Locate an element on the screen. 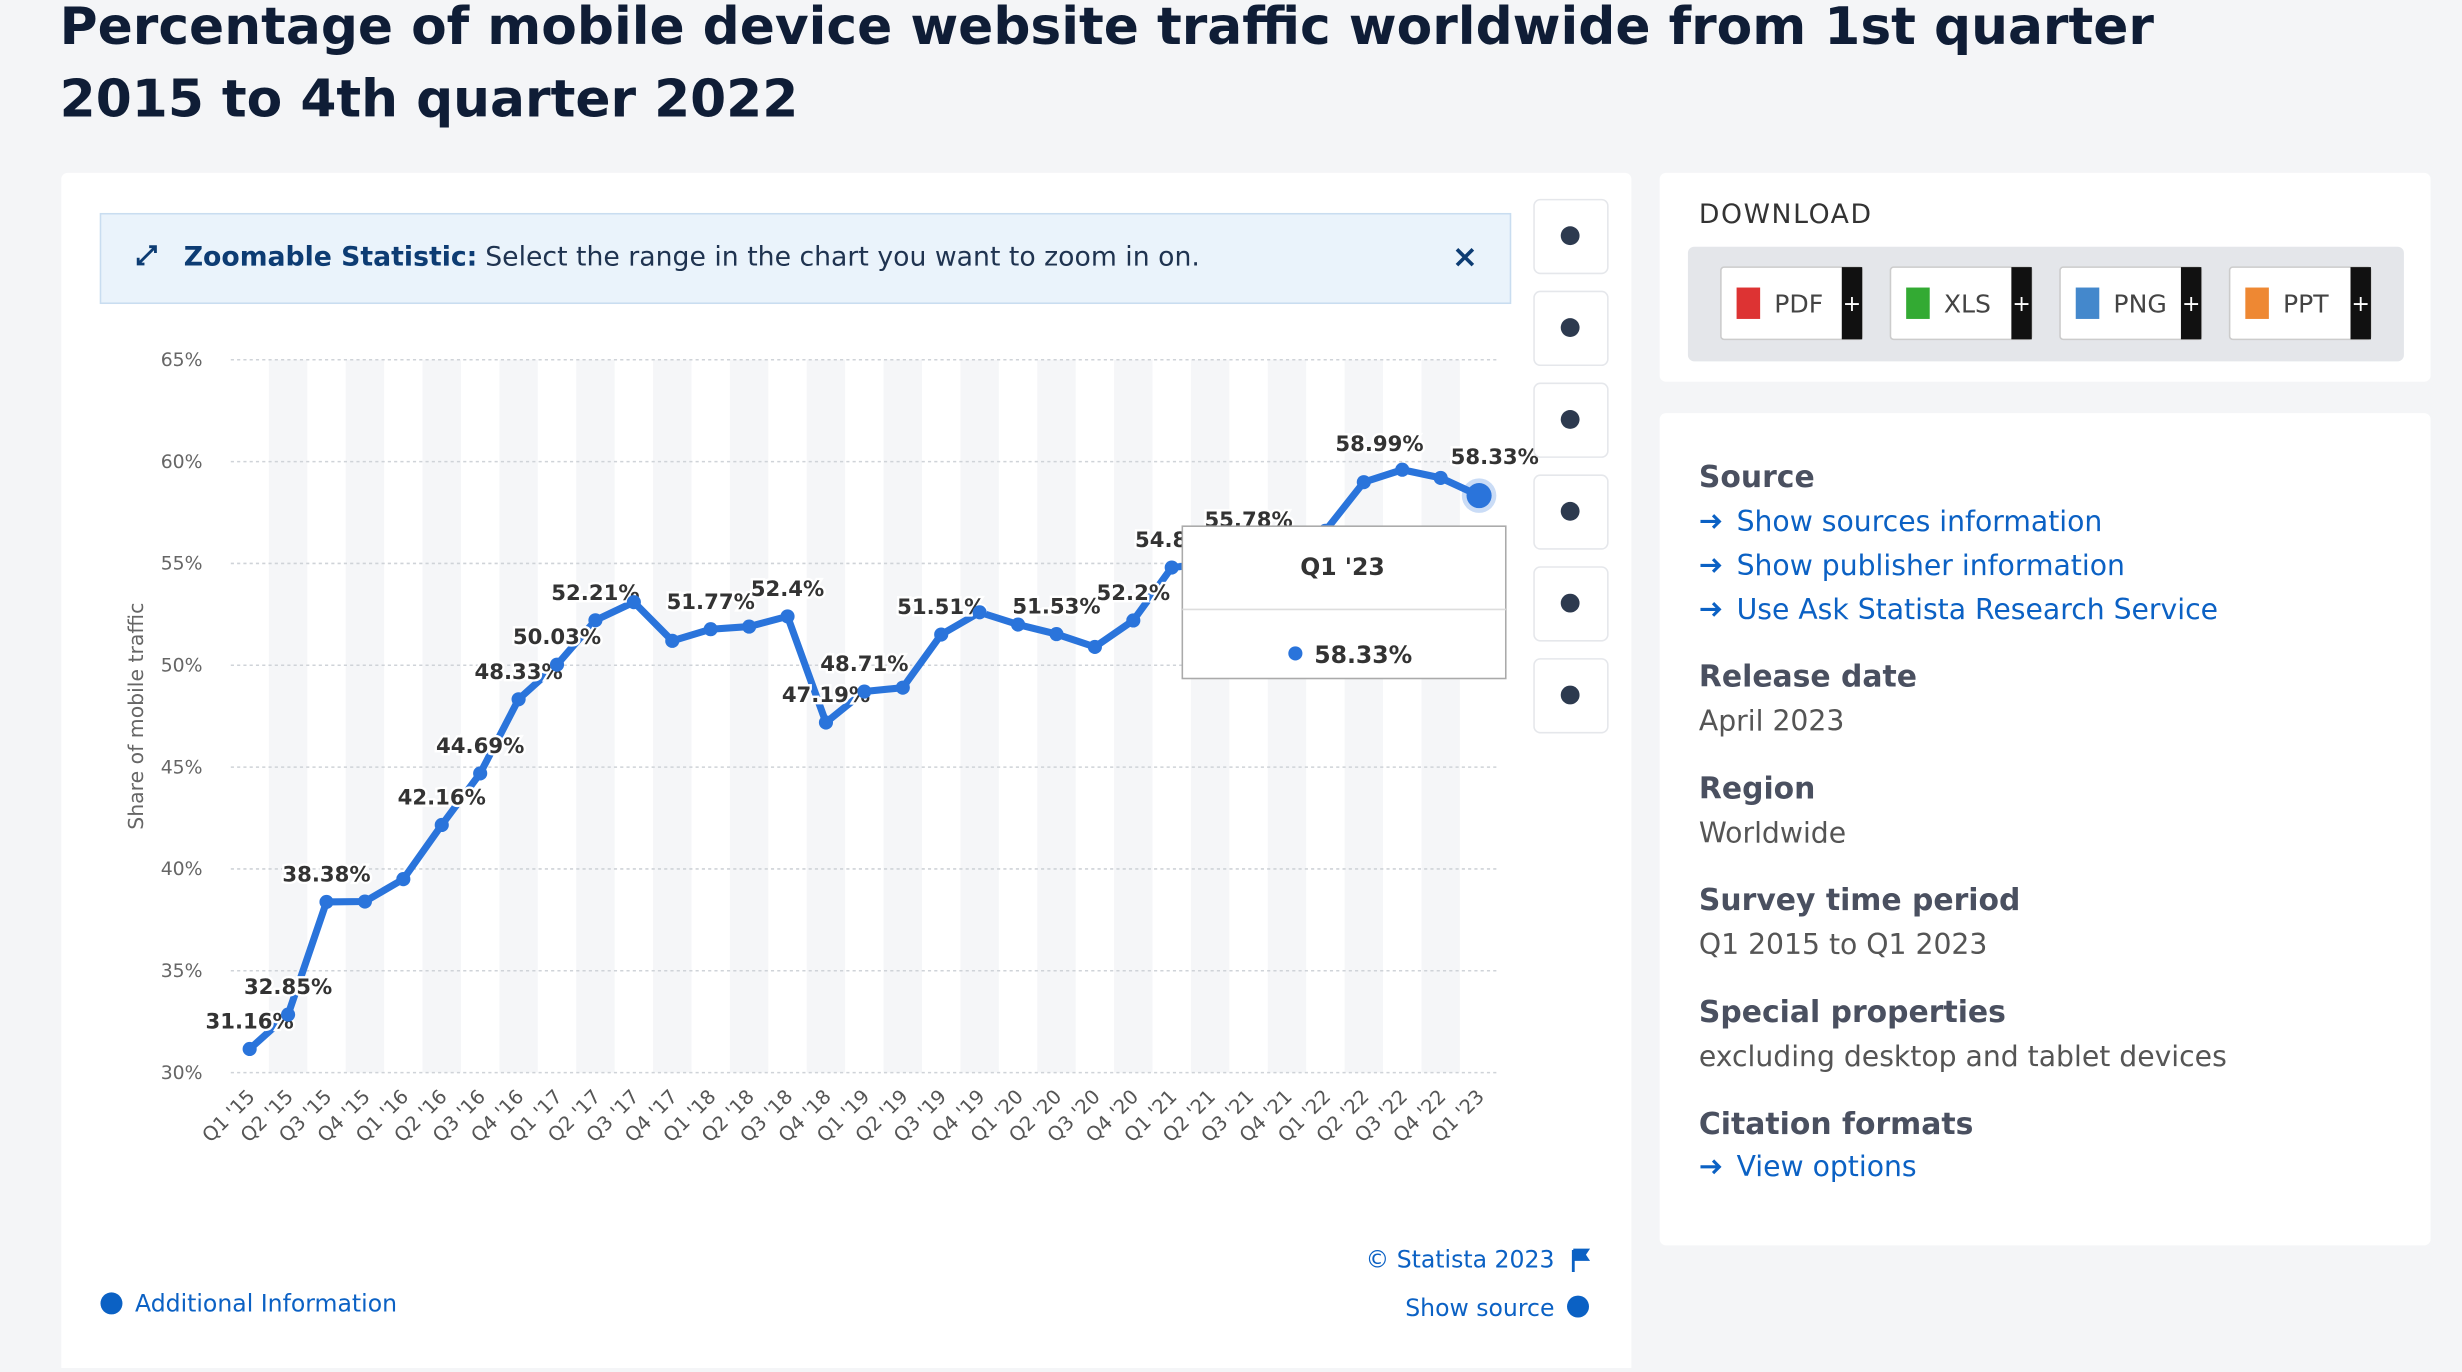 This screenshot has width=2462, height=1372. y-axis-title: Share of mobile traffic is located at coordinates (136, 716).